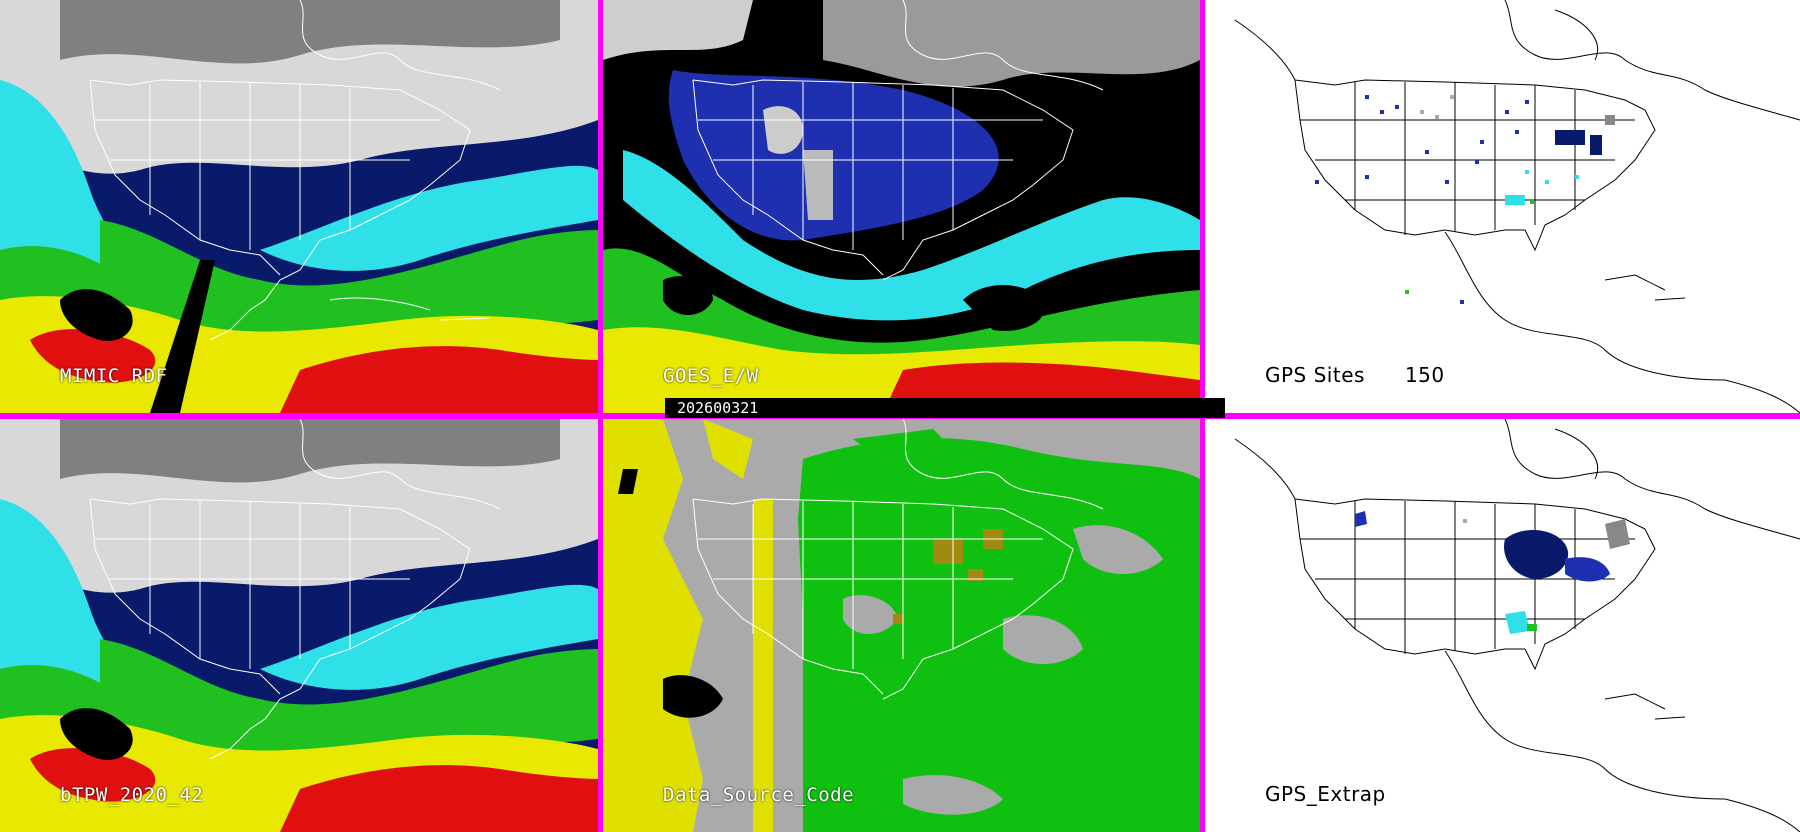  Describe the element at coordinates (1492, 572) in the screenshot. I see `gps-extrap-regions` at that location.